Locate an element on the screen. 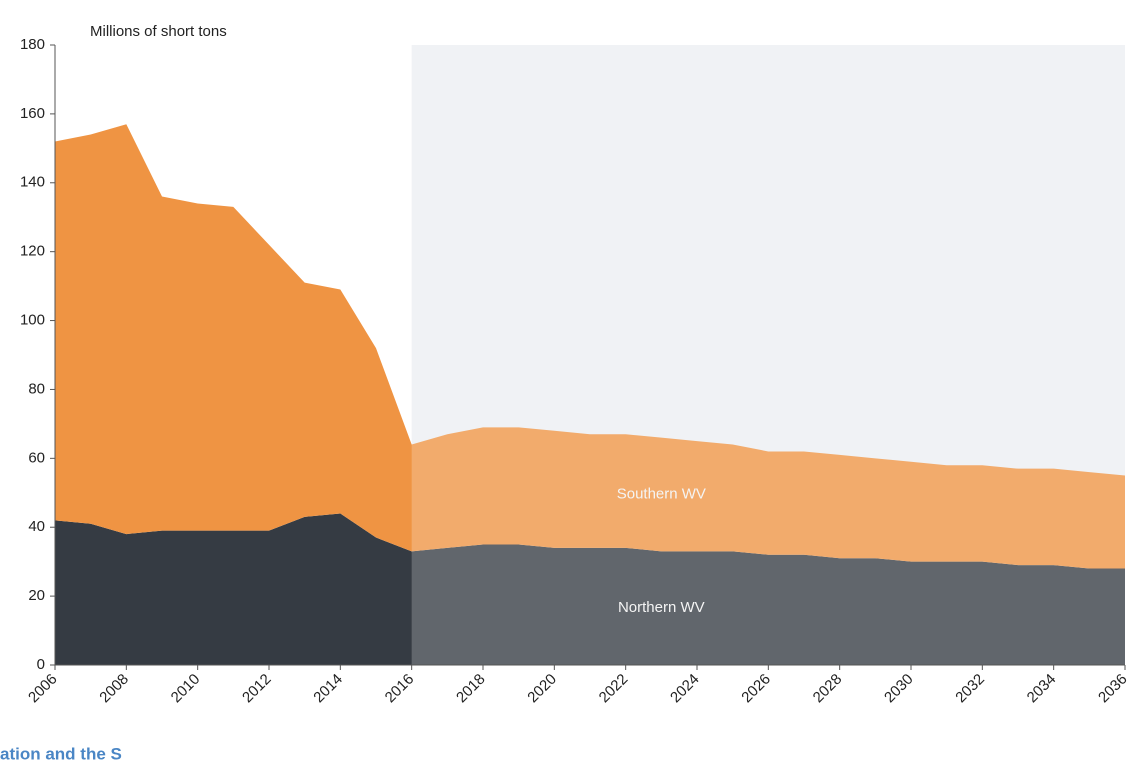  y-tick-label: 160 is located at coordinates (32, 113).